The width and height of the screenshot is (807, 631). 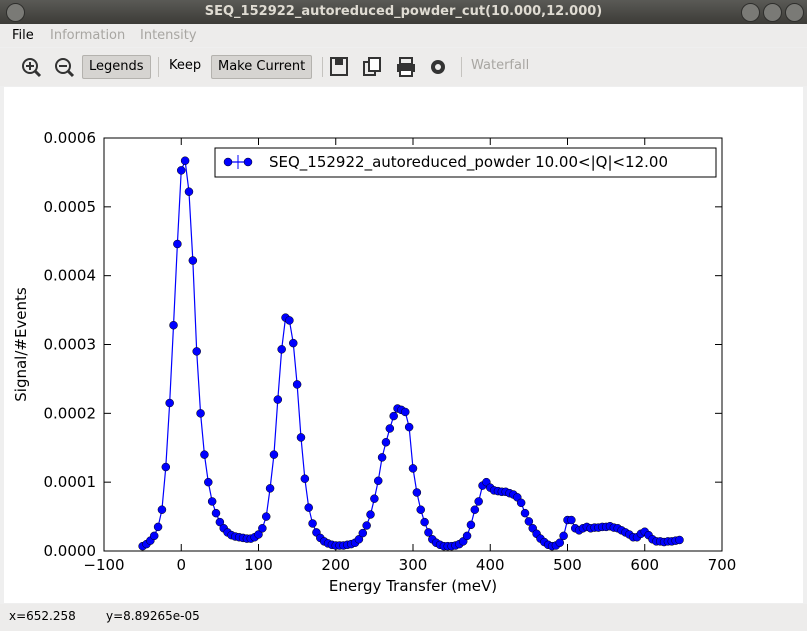 I want to click on x-axis-label: Energy Transfer (meV), so click(x=413, y=586).